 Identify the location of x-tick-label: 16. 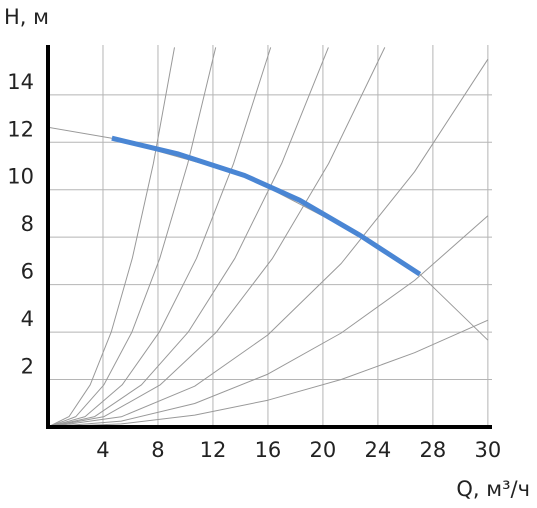
(268, 450).